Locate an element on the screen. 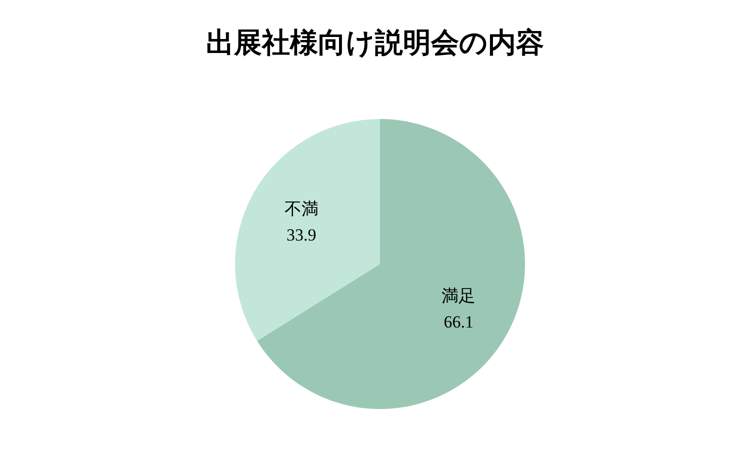 This screenshot has height=450, width=750. data-label: 66.1 is located at coordinates (459, 322).